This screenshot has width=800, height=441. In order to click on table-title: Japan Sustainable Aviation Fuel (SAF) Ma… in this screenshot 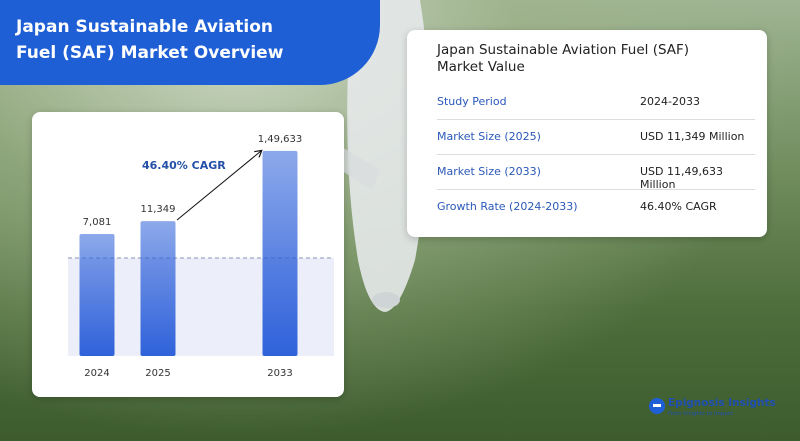, I will do `click(563, 58)`.